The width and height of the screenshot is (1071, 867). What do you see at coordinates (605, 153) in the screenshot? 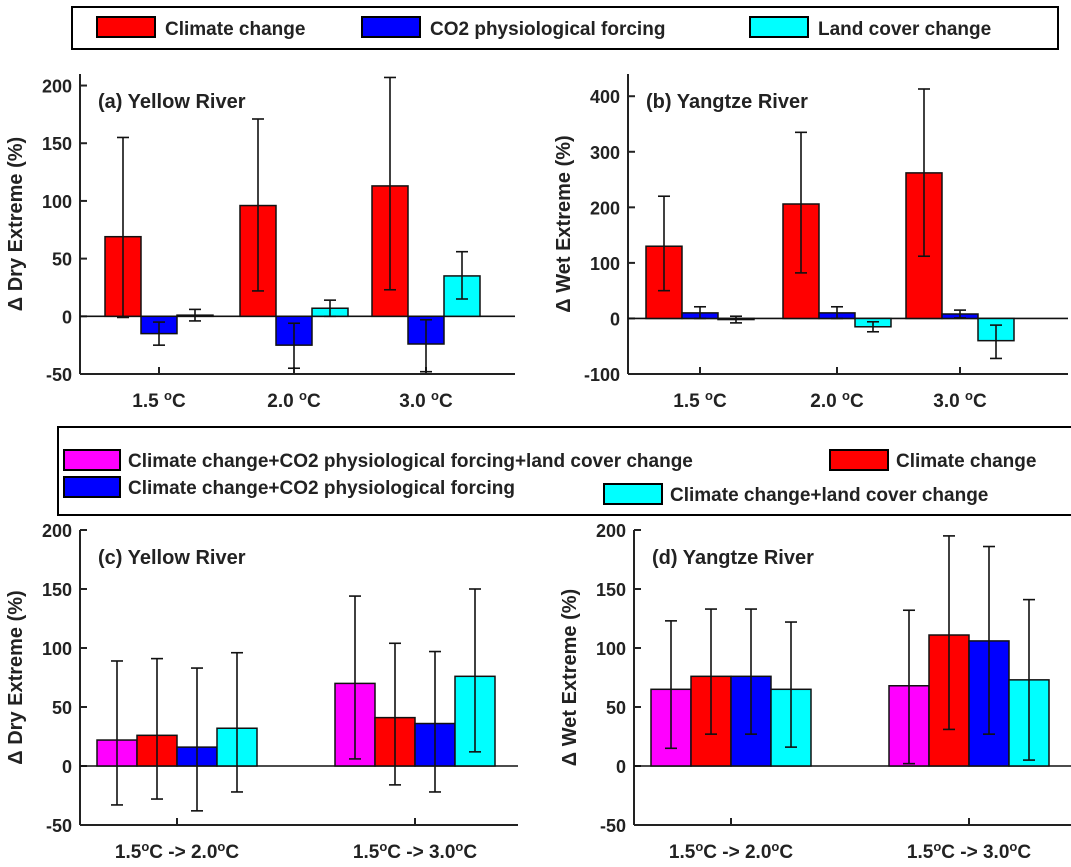
I see `y-tick-label: 300` at bounding box center [605, 153].